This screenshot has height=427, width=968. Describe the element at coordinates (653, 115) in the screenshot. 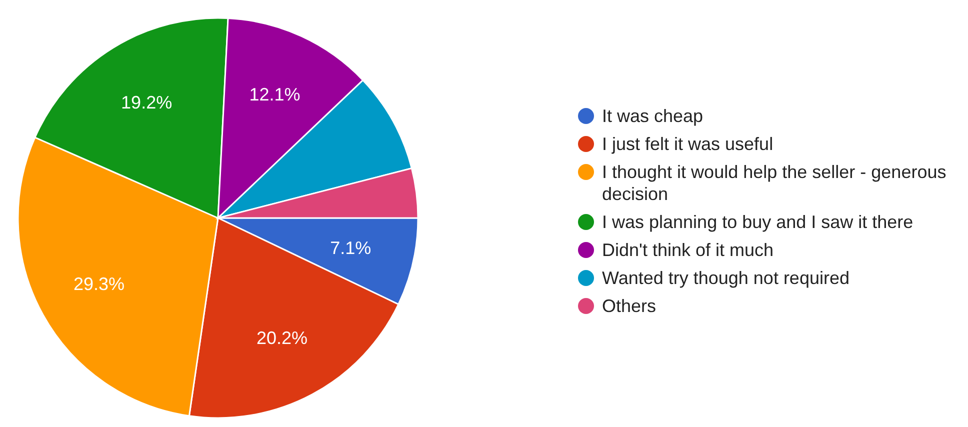

I see `legend-label: It was cheap` at that location.